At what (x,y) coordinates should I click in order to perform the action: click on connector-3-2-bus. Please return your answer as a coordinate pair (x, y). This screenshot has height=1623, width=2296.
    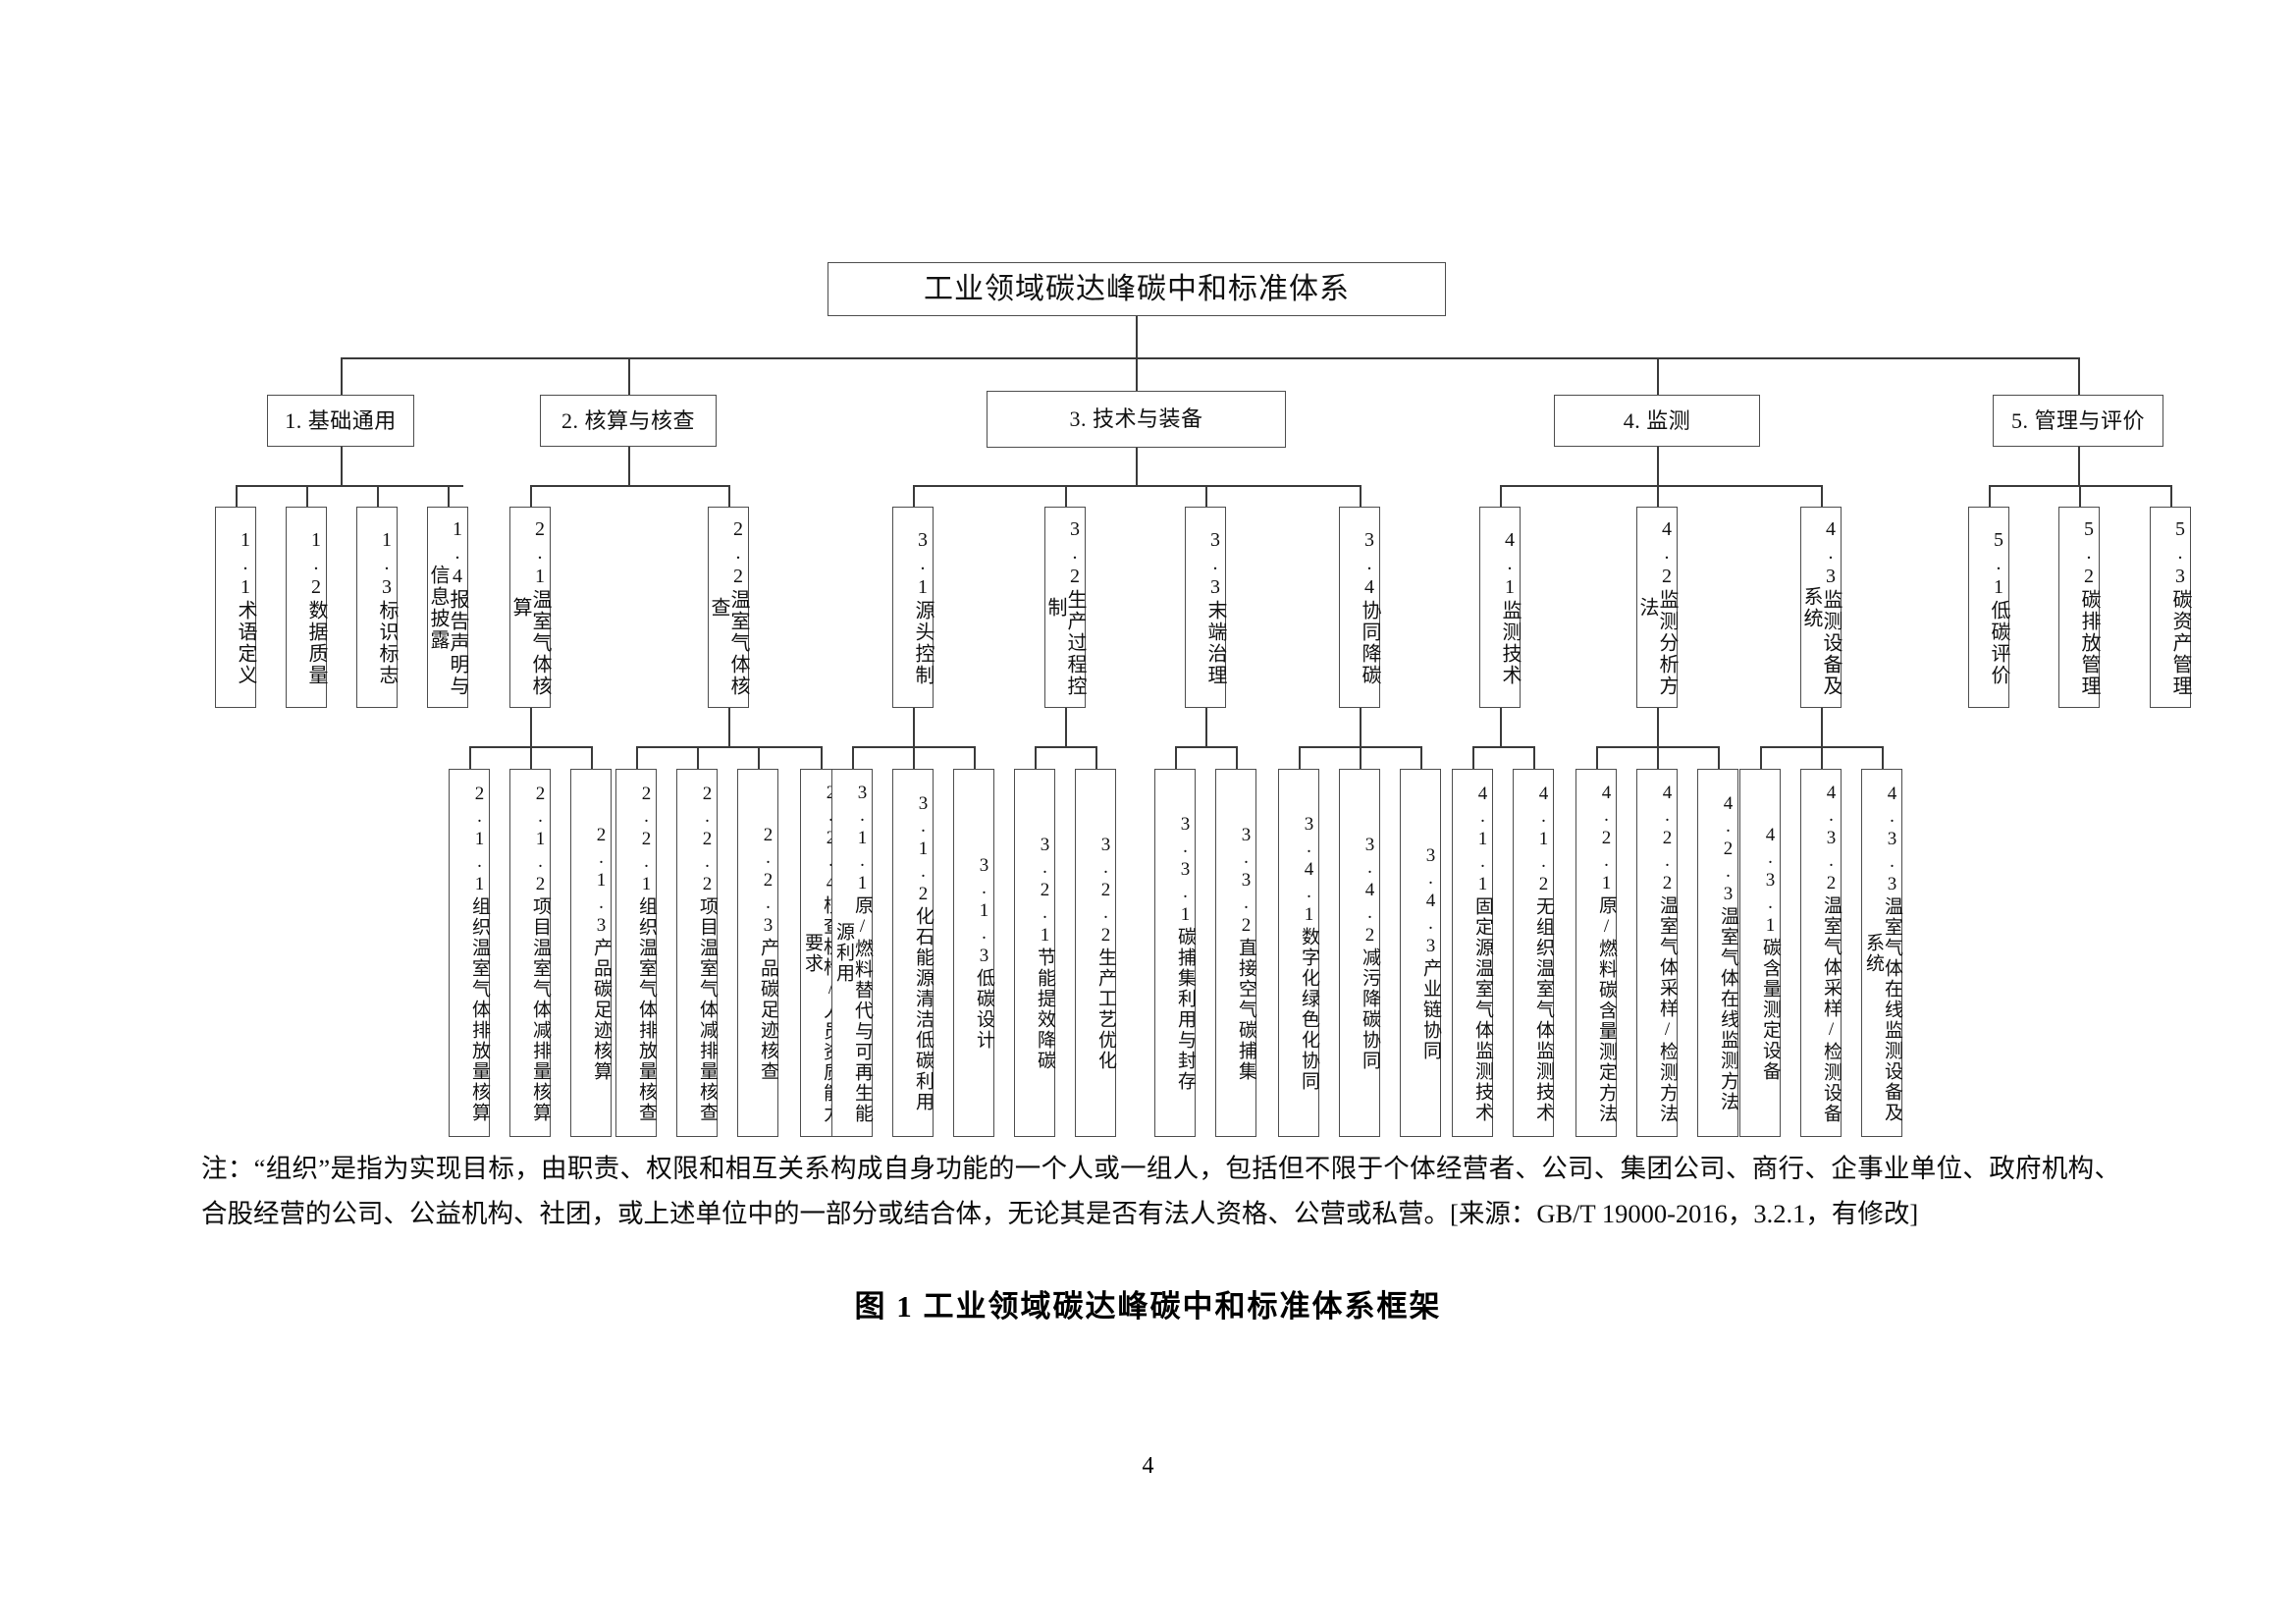
    Looking at the image, I should click on (1065, 747).